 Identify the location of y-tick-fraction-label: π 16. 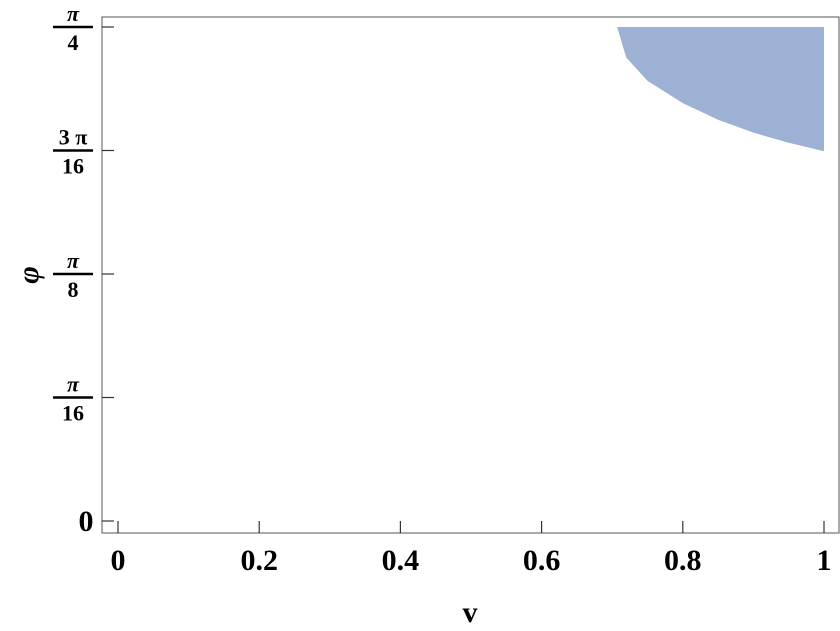
(73, 399).